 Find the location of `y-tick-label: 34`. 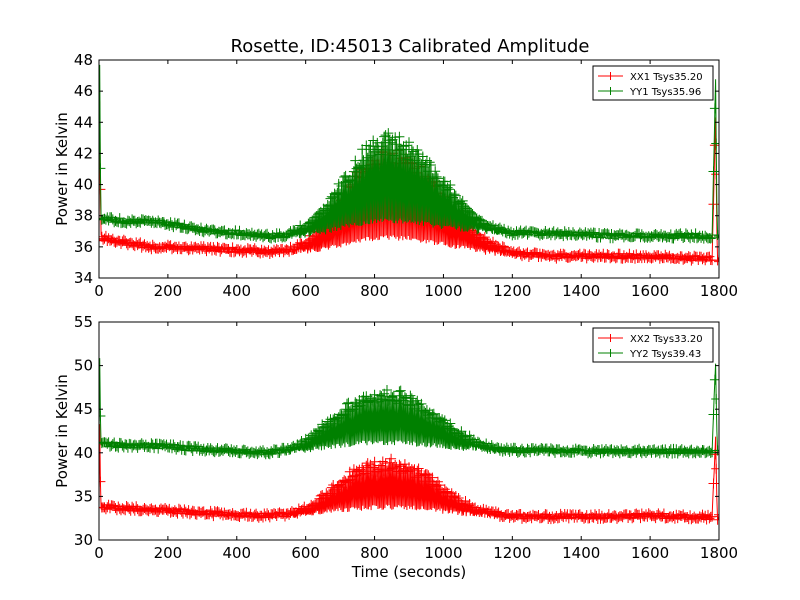

y-tick-label: 34 is located at coordinates (83, 278).